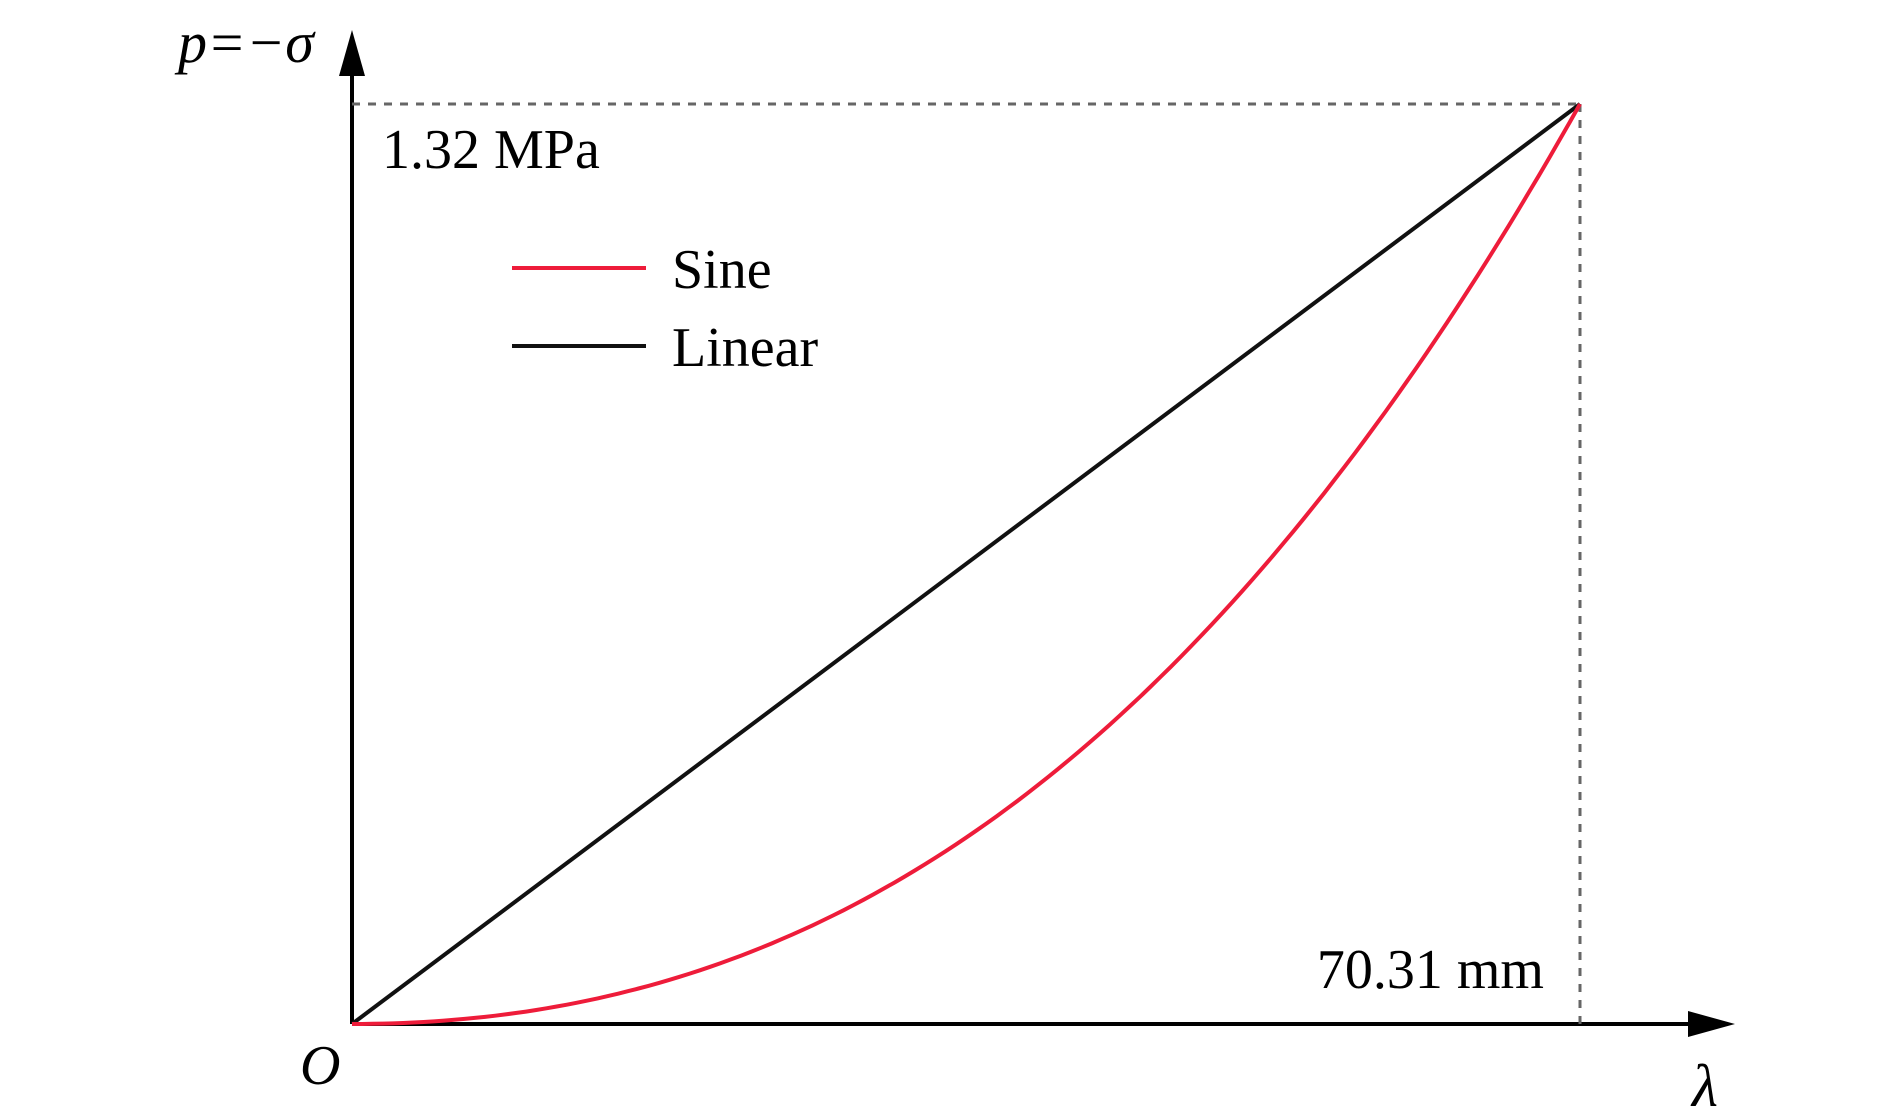 Image resolution: width=1890 pixels, height=1106 pixels. Describe the element at coordinates (245, 42) in the screenshot. I see `y-axis-label: p=−σ` at that location.